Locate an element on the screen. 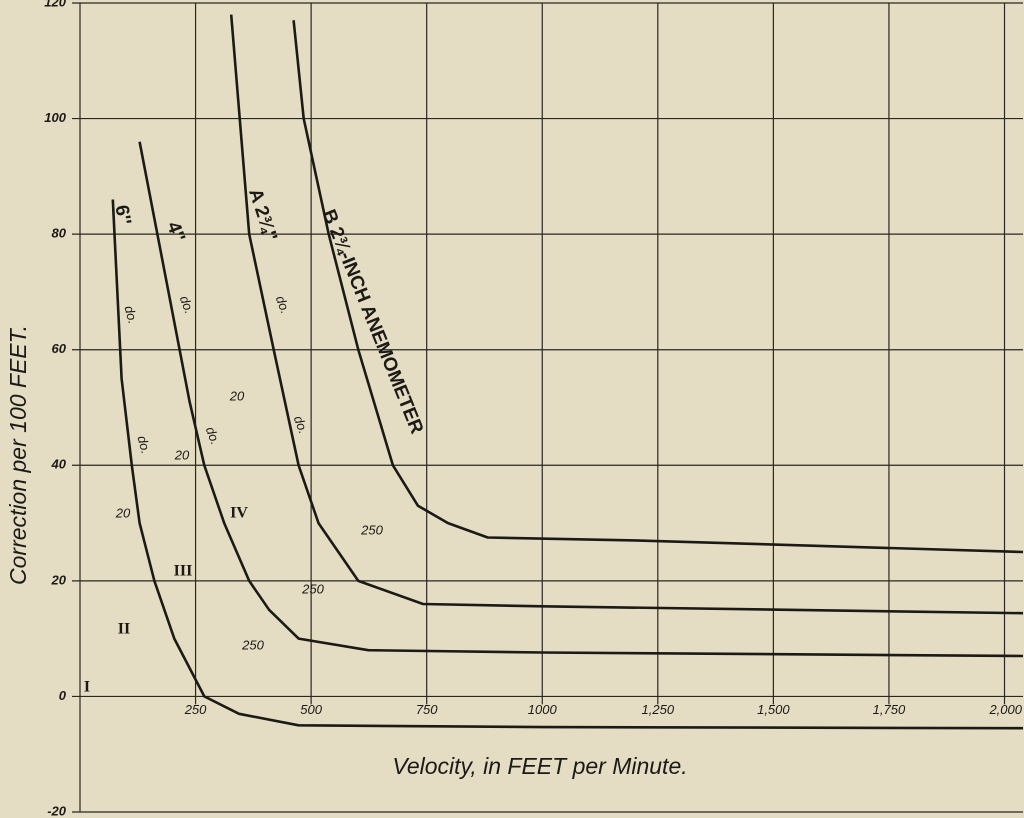  annotation: 4'' is located at coordinates (175, 232).